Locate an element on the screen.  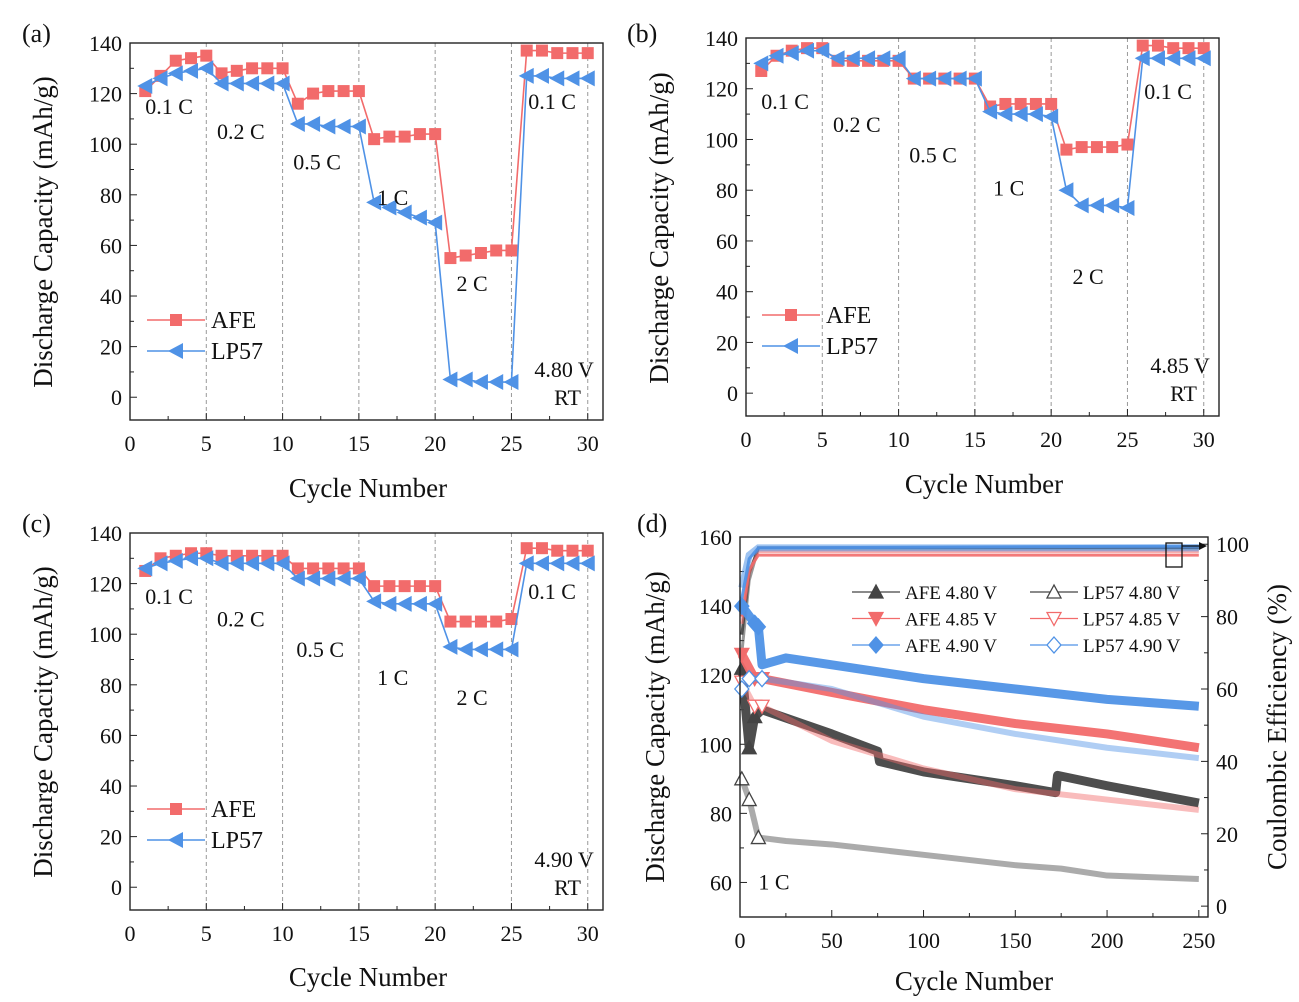
x-tick-label: 20 is located at coordinates (435, 933).